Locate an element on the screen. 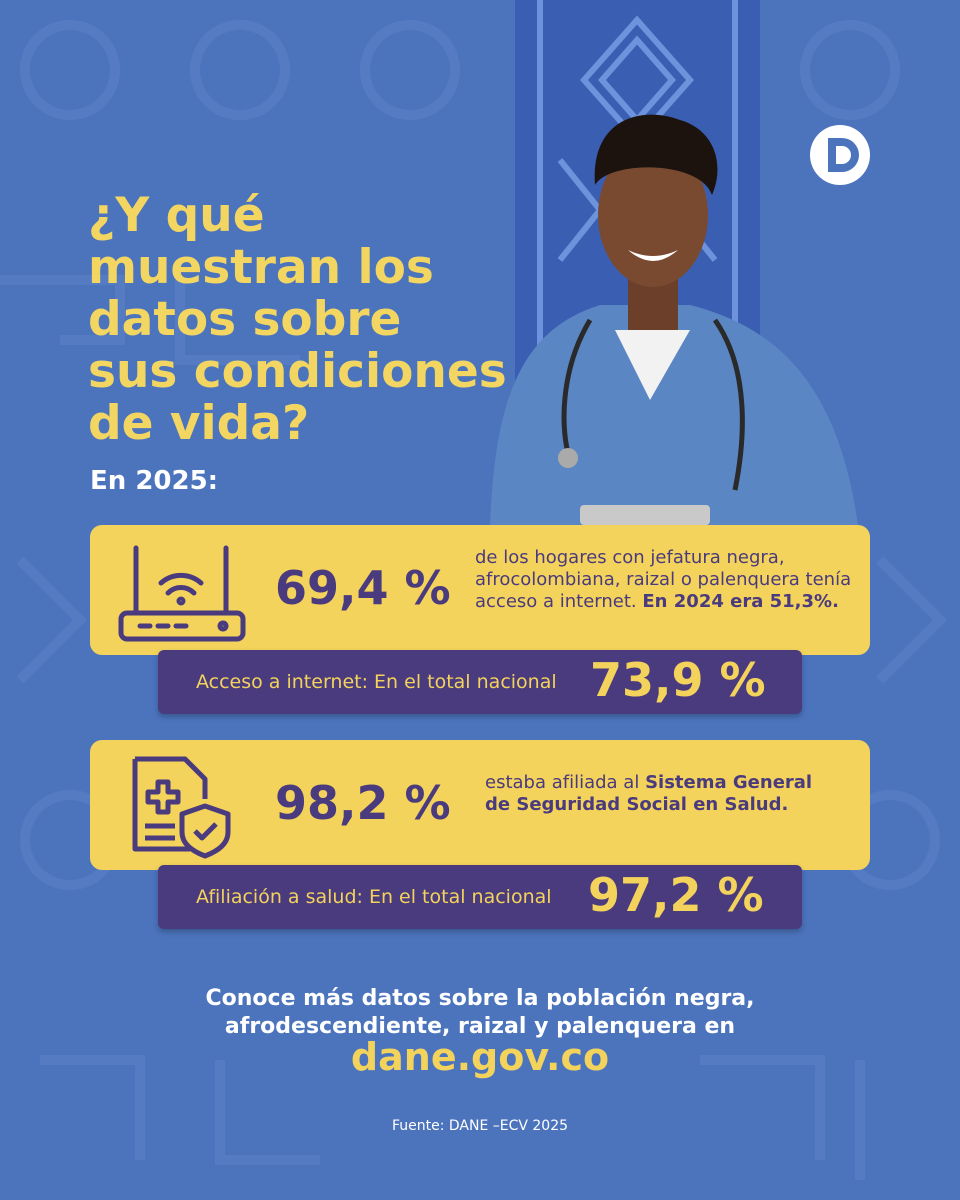 The image size is (960, 1200). title-line: muestran los is located at coordinates (261, 267).